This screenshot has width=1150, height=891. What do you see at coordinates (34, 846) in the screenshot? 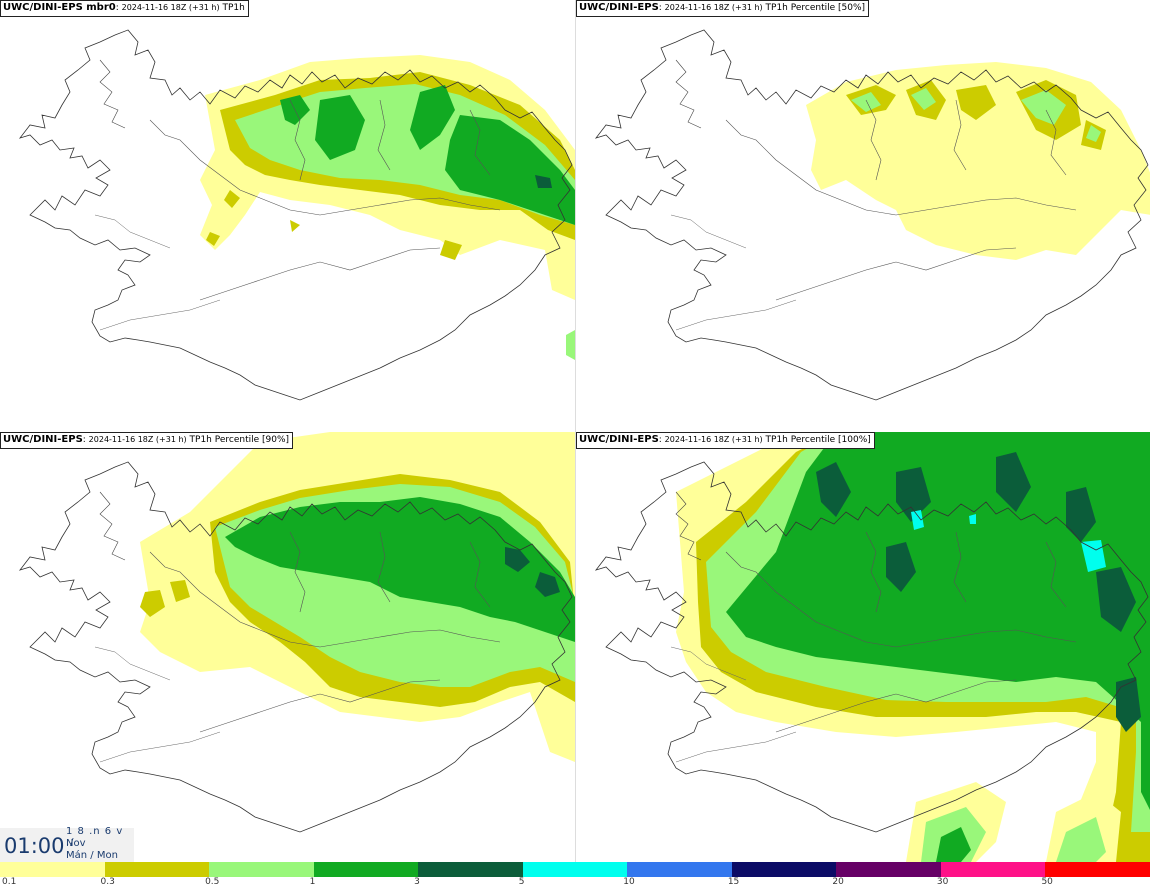
I see `valid-time: 01:00` at bounding box center [34, 846].